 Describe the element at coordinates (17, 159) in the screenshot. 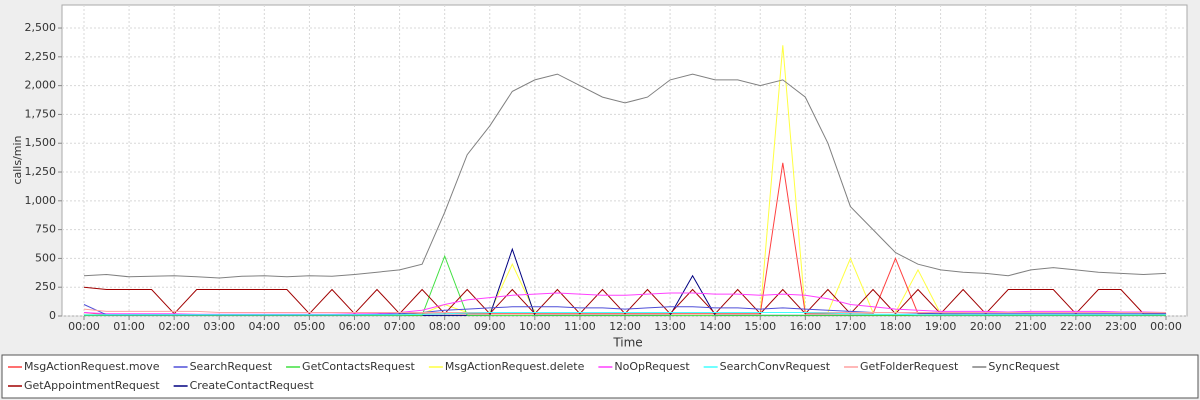

I see `y-axis-label: calls/min` at that location.